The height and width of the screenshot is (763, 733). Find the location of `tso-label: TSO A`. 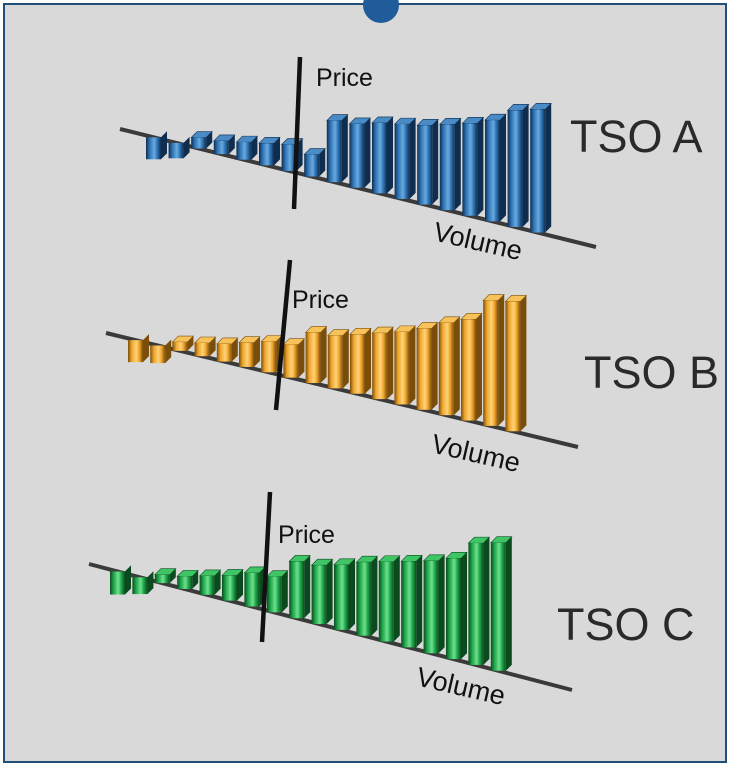

tso-label: TSO A is located at coordinates (636, 136).